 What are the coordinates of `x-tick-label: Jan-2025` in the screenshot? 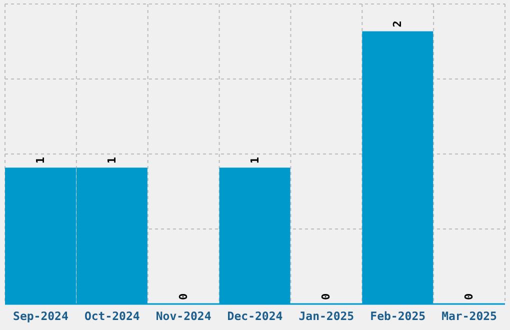 It's located at (326, 316).